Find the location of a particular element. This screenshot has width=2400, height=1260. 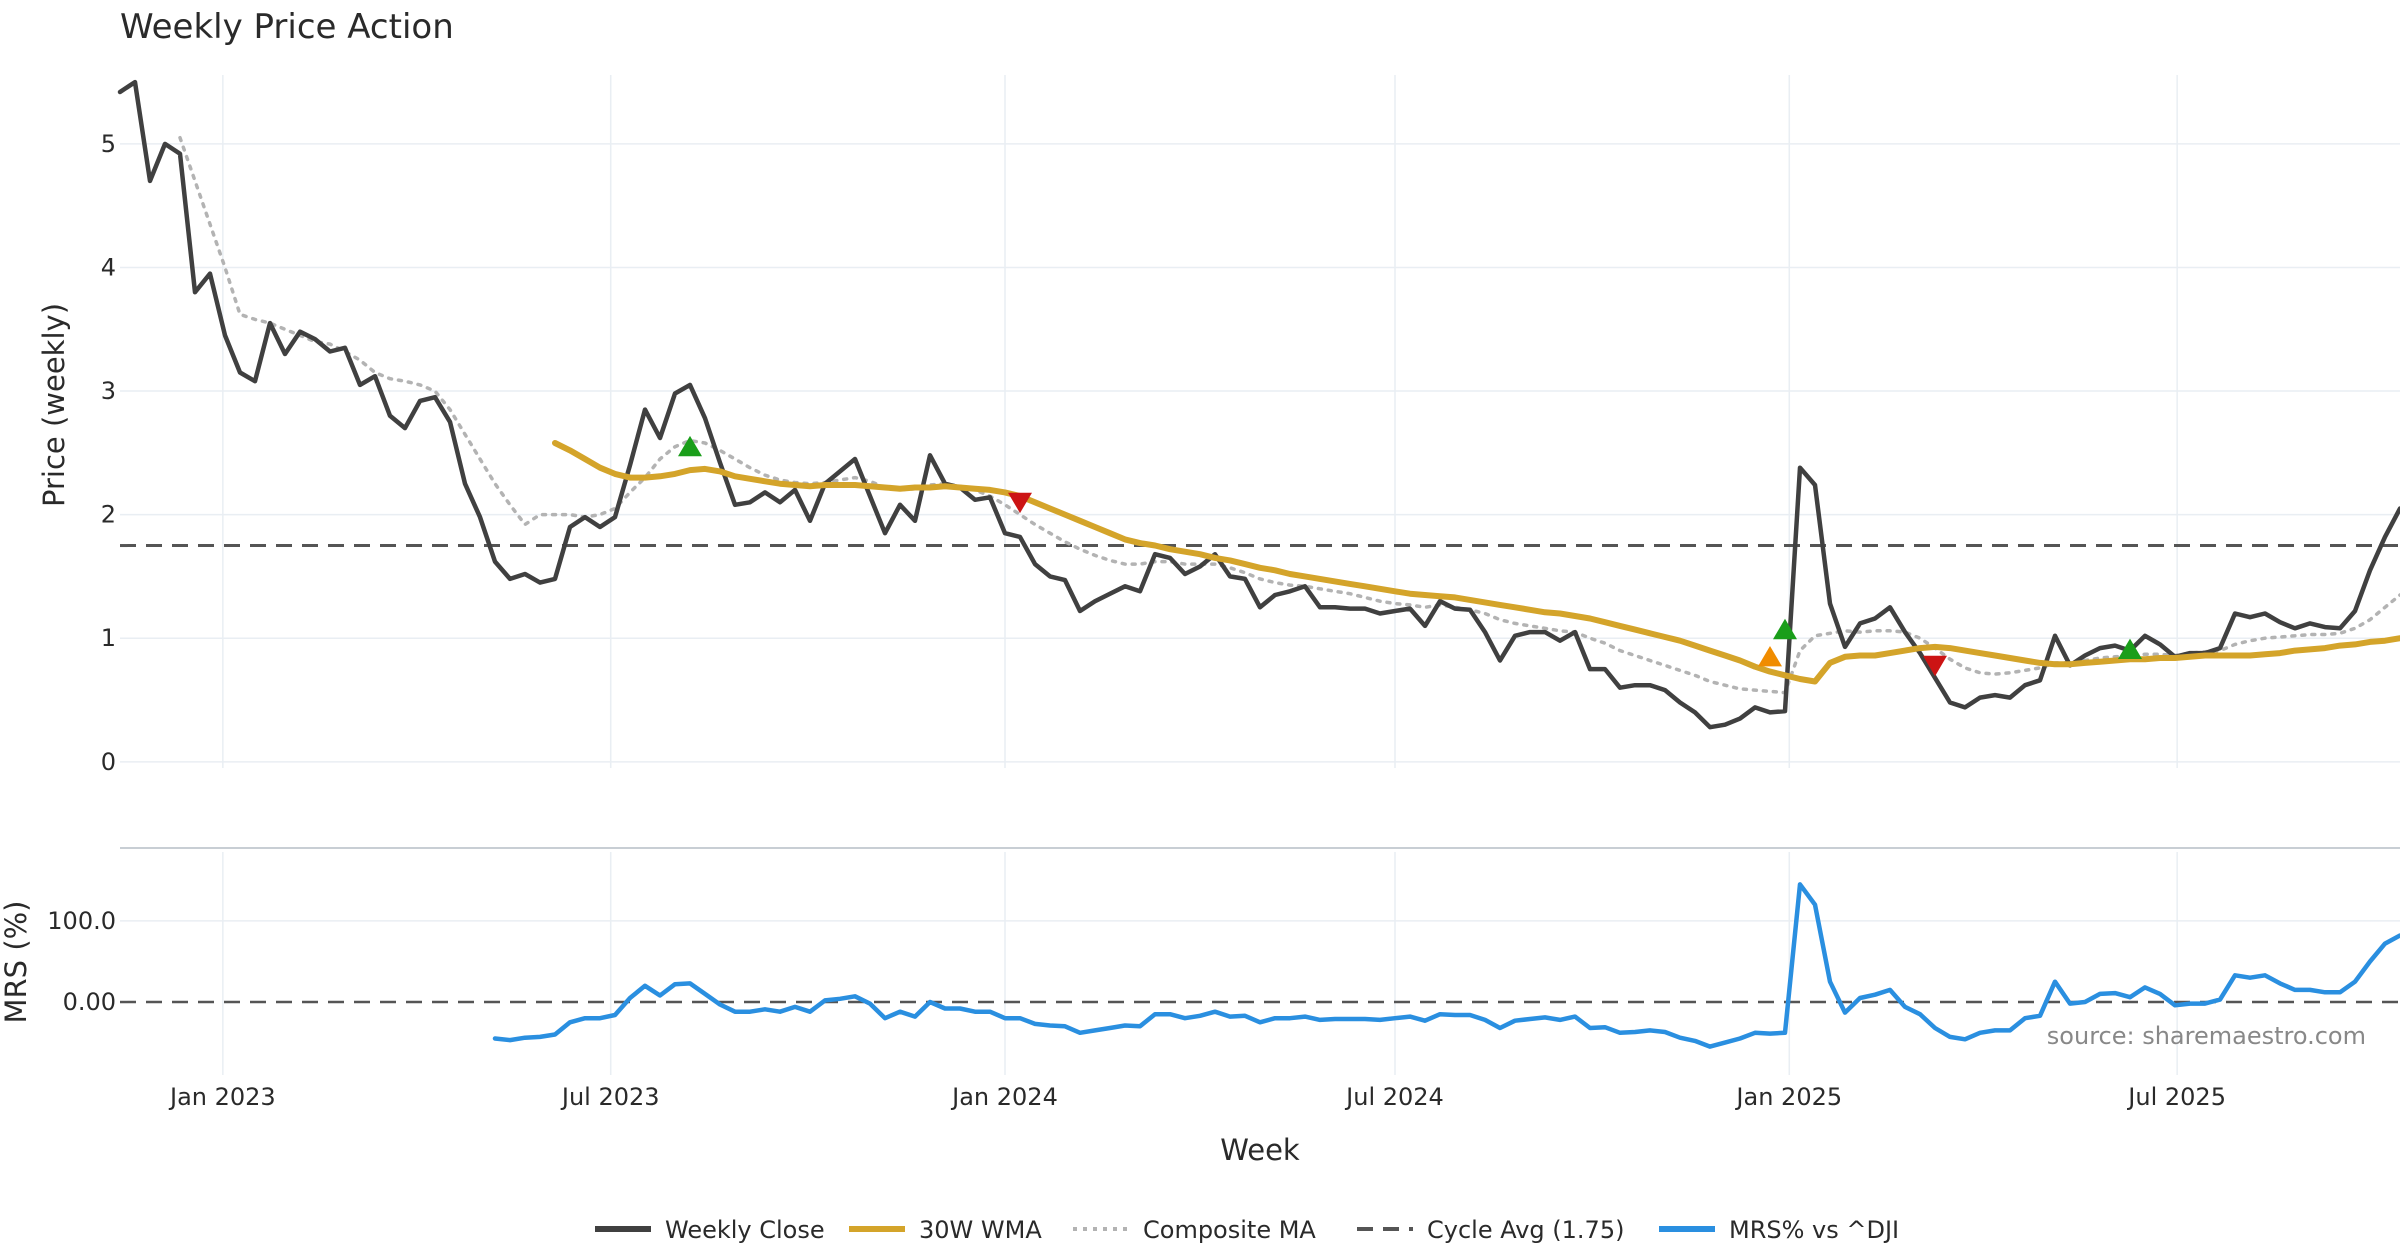

mrs-y-ticks: 0.00 100.0 is located at coordinates (81, 961).